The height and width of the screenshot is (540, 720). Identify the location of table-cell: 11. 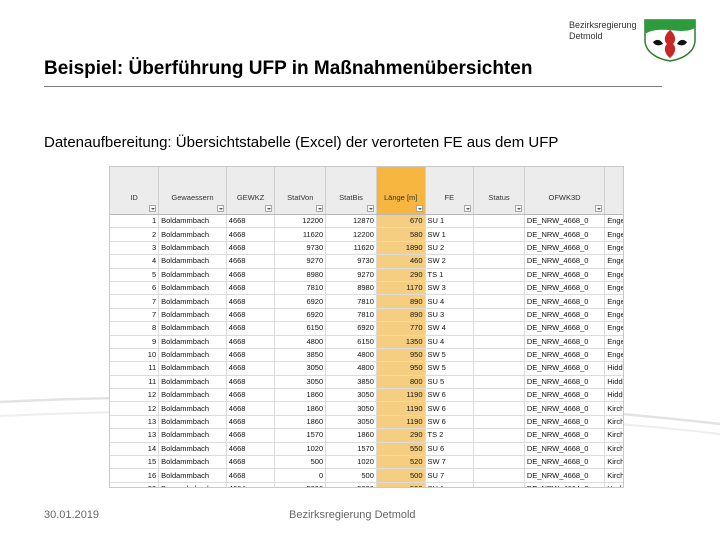
(135, 382).